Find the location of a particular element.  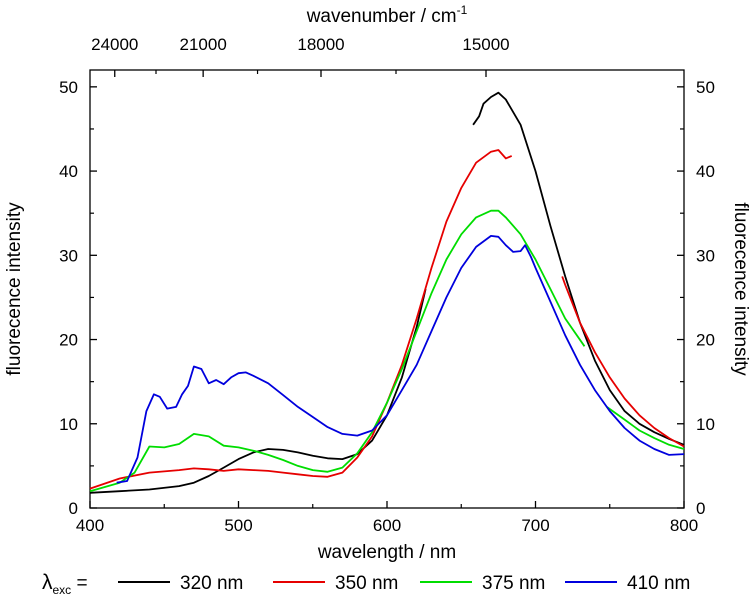

y-tick-label-right: 0 is located at coordinates (700, 508).